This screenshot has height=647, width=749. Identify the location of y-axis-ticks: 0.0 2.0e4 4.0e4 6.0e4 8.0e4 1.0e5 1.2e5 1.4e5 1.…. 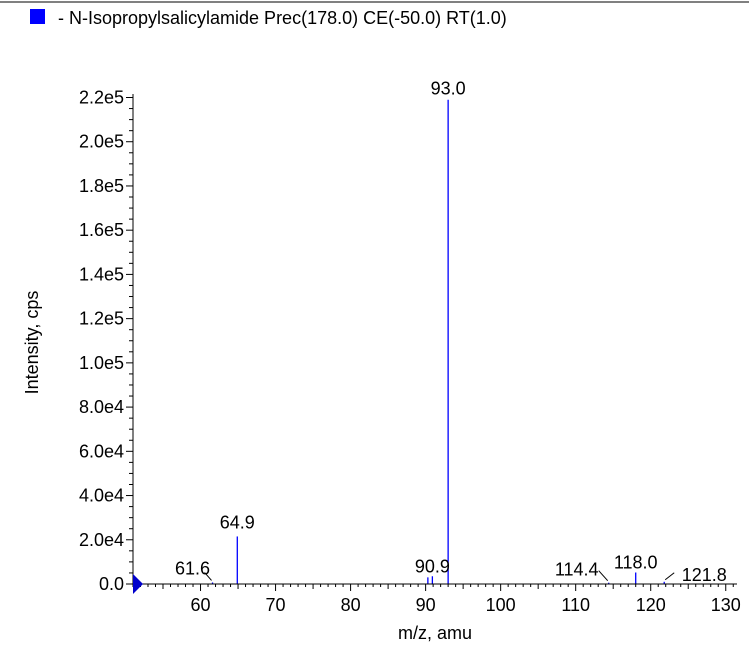
(106, 341).